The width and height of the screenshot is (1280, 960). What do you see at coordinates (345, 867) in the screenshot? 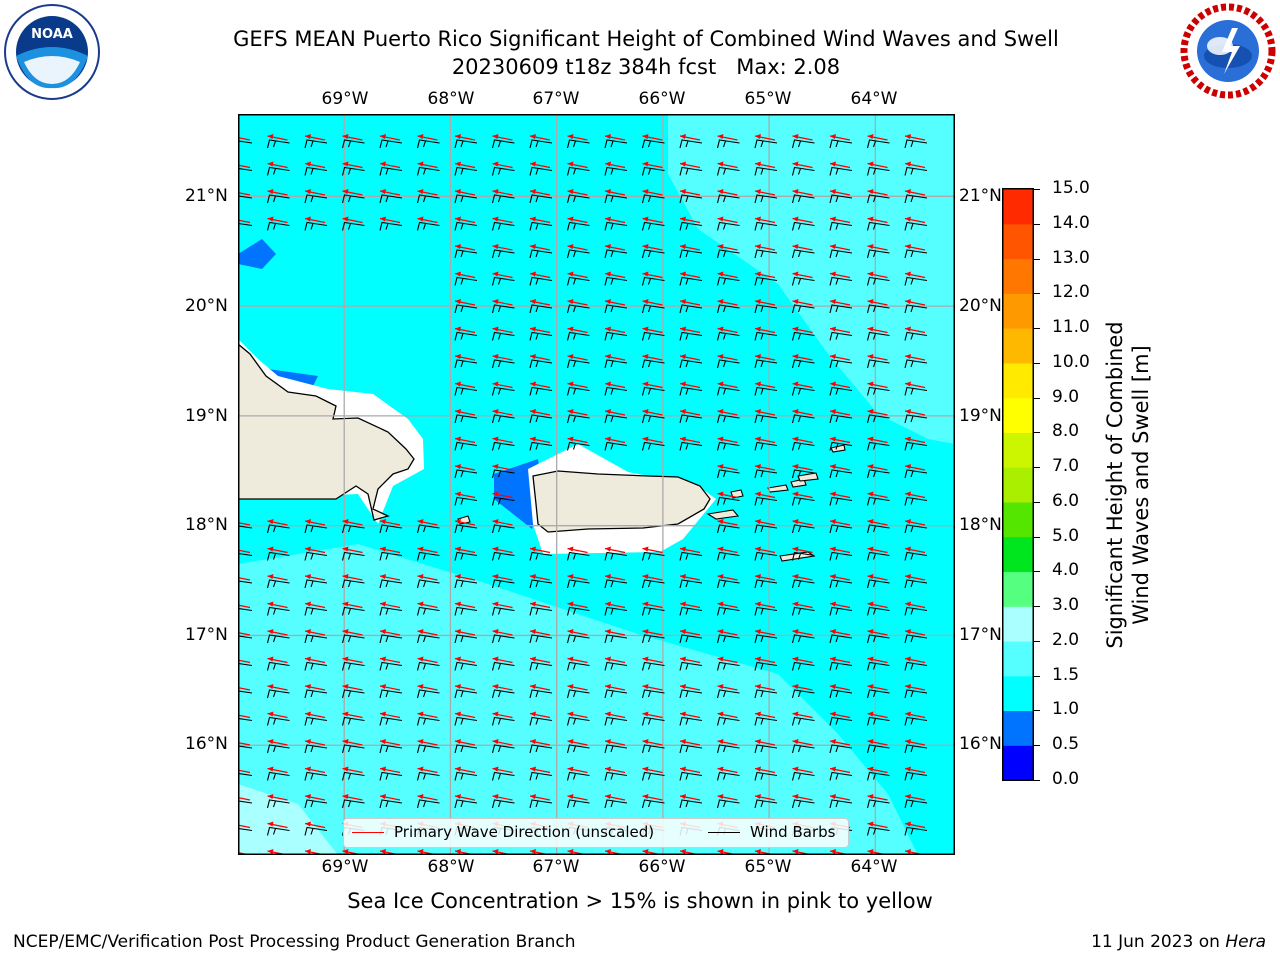
I see `lon-label-bottom-69w: 69°W` at bounding box center [345, 867].